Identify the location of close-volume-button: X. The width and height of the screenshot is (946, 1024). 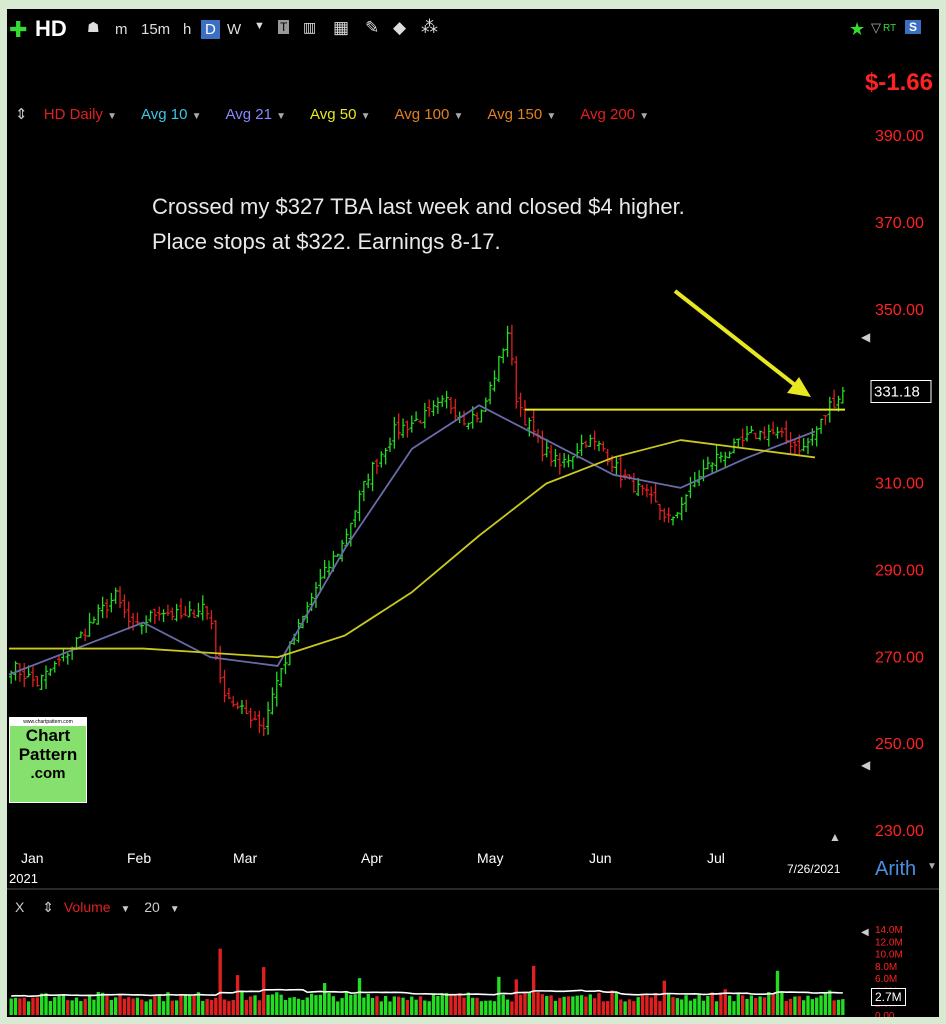
(20, 907).